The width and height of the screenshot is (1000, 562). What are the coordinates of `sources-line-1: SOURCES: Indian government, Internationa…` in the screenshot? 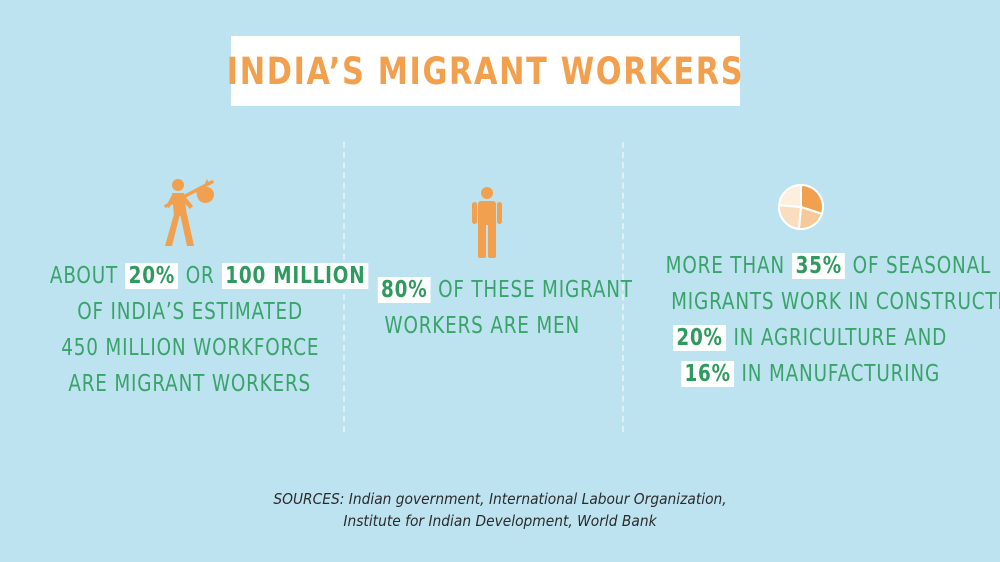 It's located at (500, 499).